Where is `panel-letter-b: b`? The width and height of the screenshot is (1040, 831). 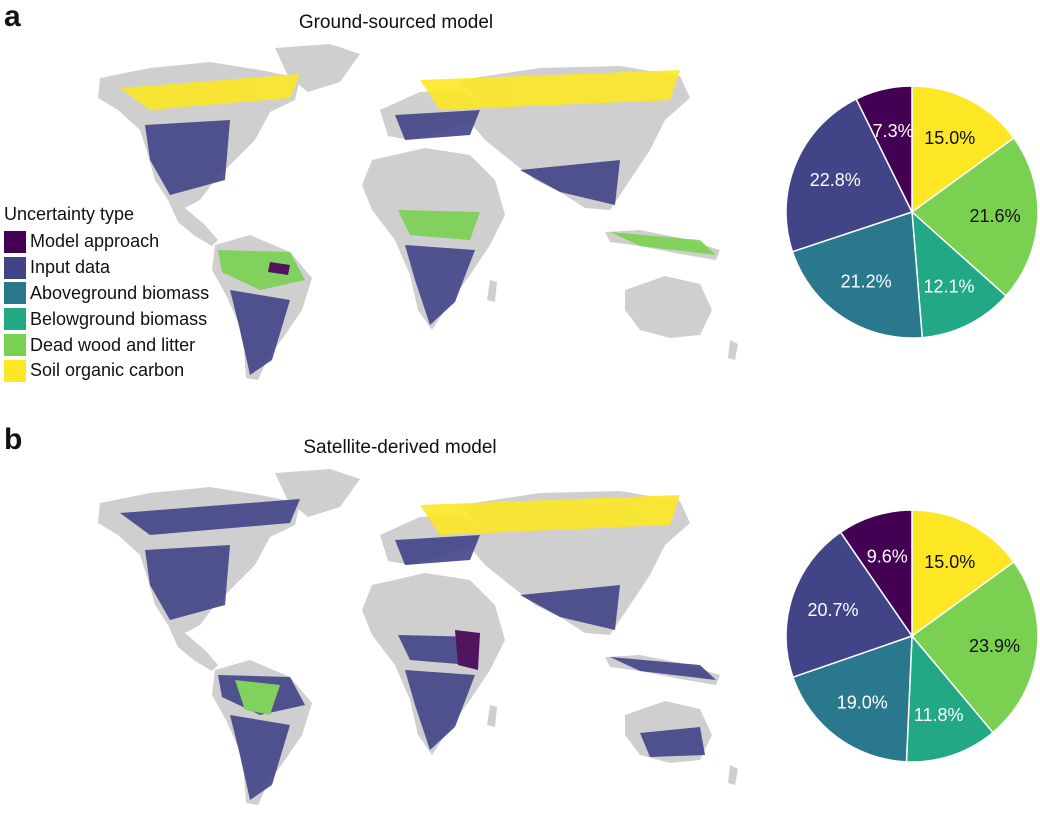 panel-letter-b: b is located at coordinates (13, 439).